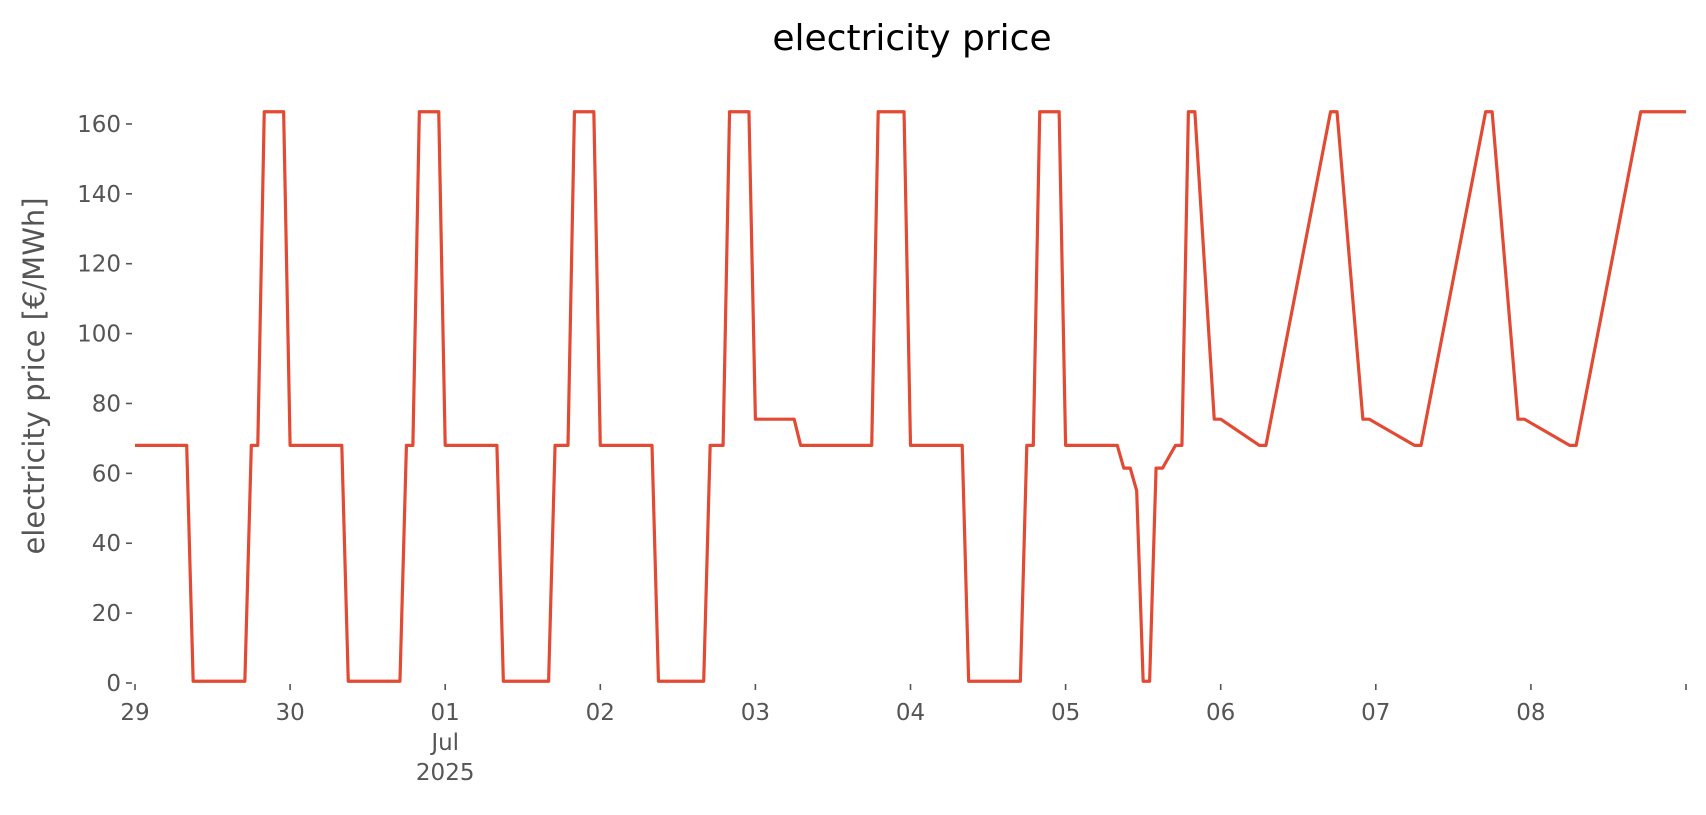  Describe the element at coordinates (445, 713) in the screenshot. I see `x-tick-label: 01` at that location.